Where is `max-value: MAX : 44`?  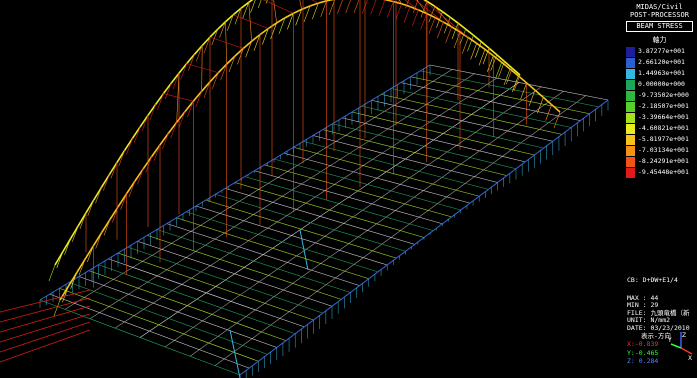 max-value: MAX : 44 is located at coordinates (643, 297).